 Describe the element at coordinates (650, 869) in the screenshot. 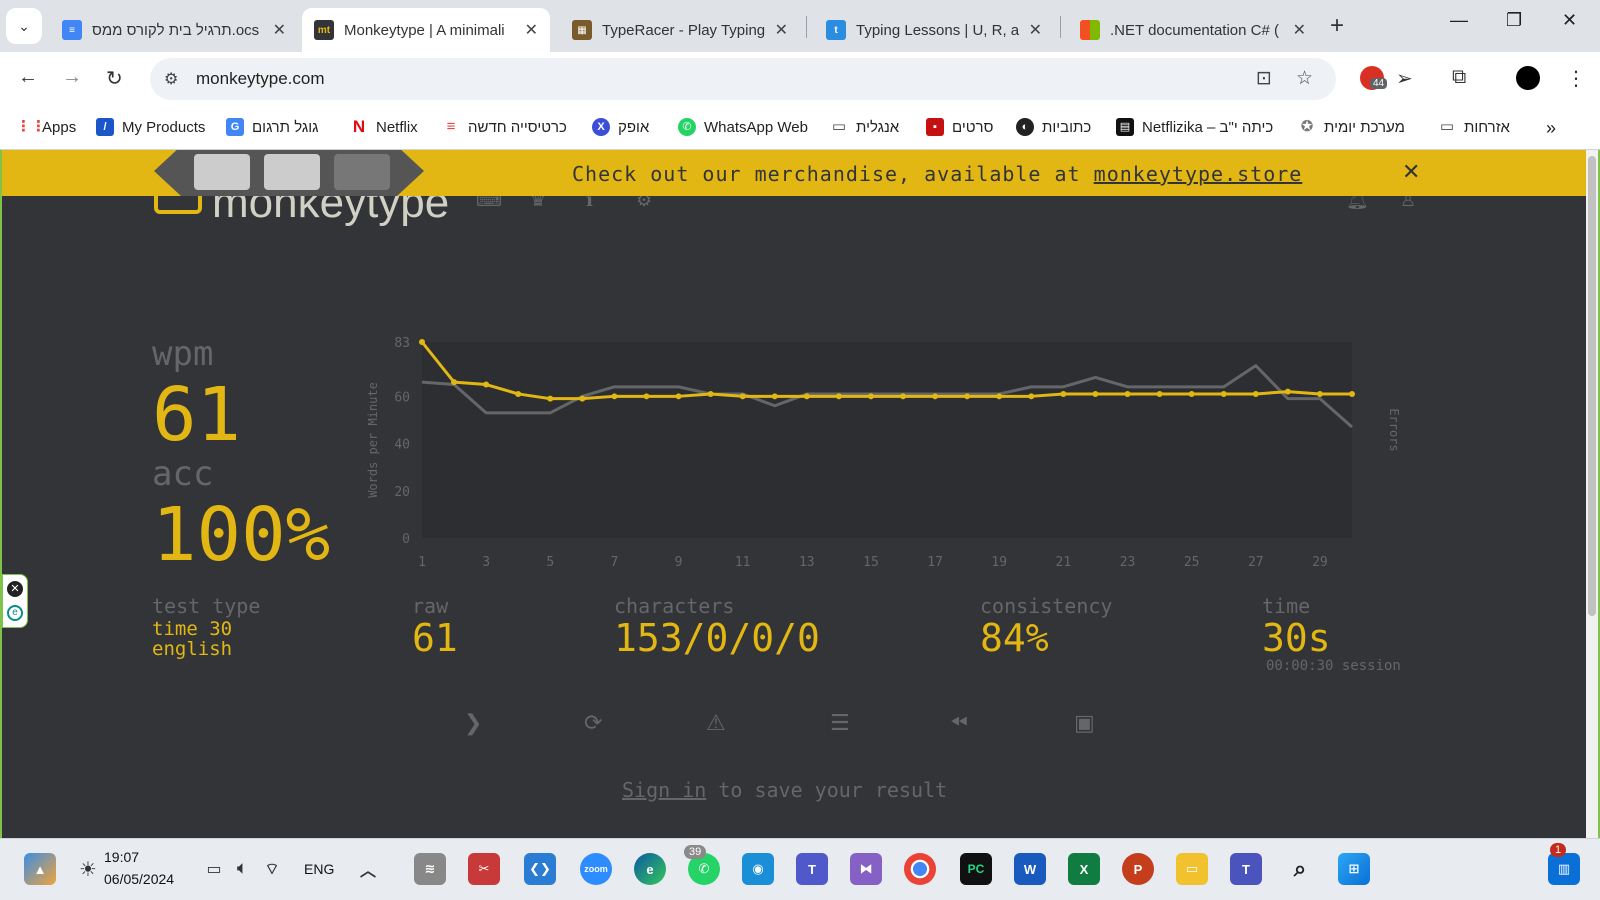

I see `edge-icon: e` at that location.